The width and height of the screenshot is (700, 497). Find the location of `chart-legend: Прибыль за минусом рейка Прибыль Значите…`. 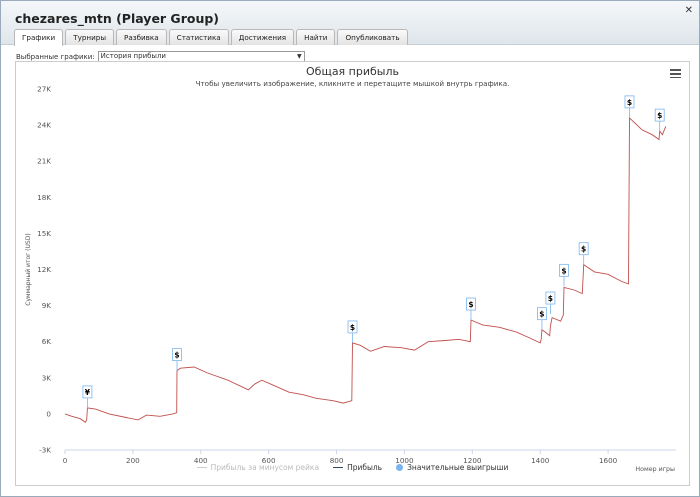

chart-legend: Прибыль за минусом рейка Прибыль Значите… is located at coordinates (352, 467).